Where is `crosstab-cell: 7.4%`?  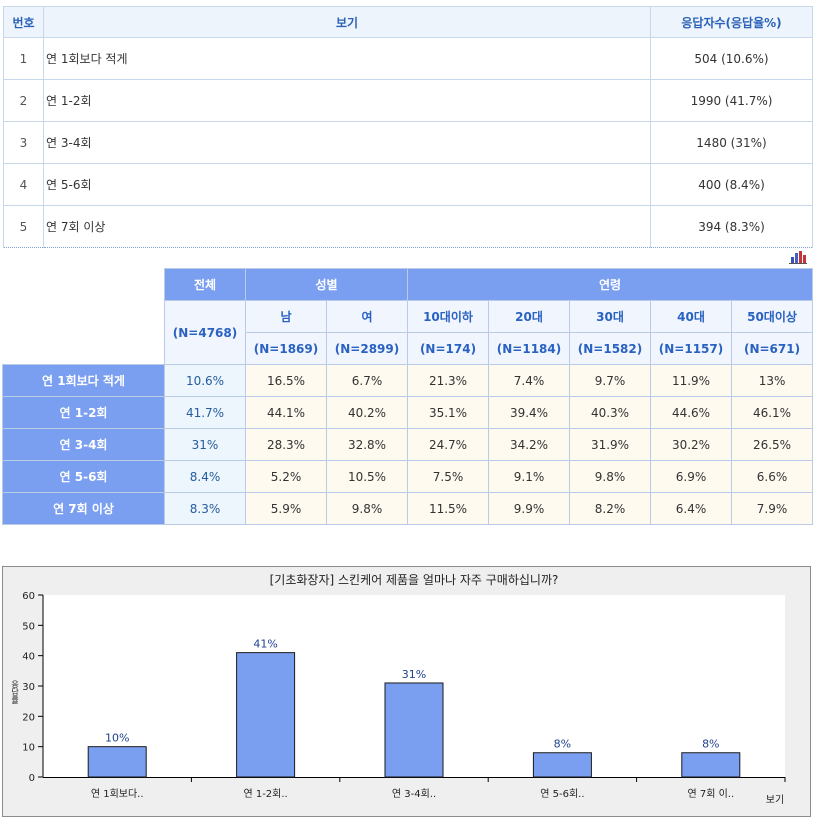
crosstab-cell: 7.4% is located at coordinates (529, 380).